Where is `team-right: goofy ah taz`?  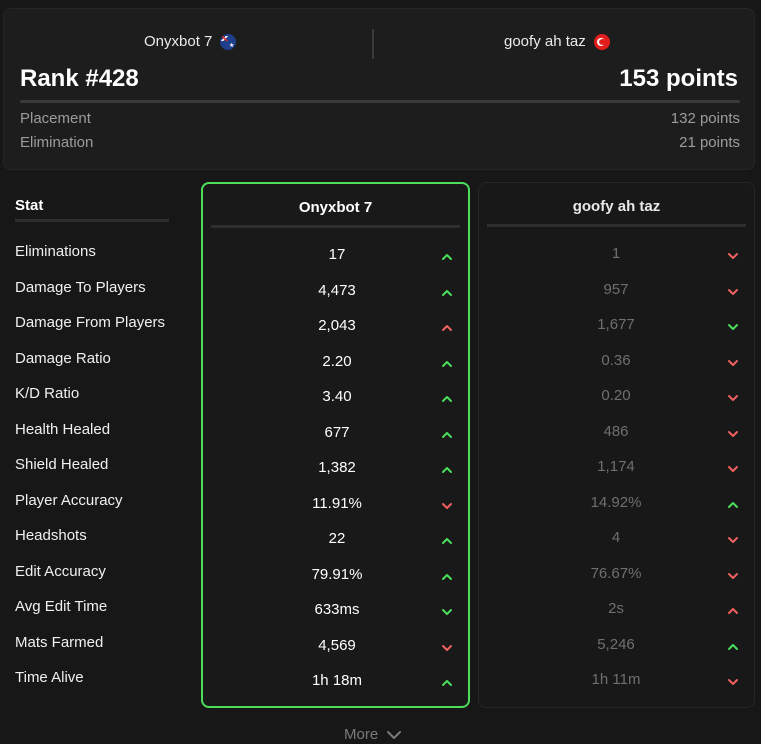
team-right: goofy ah taz is located at coordinates (557, 41).